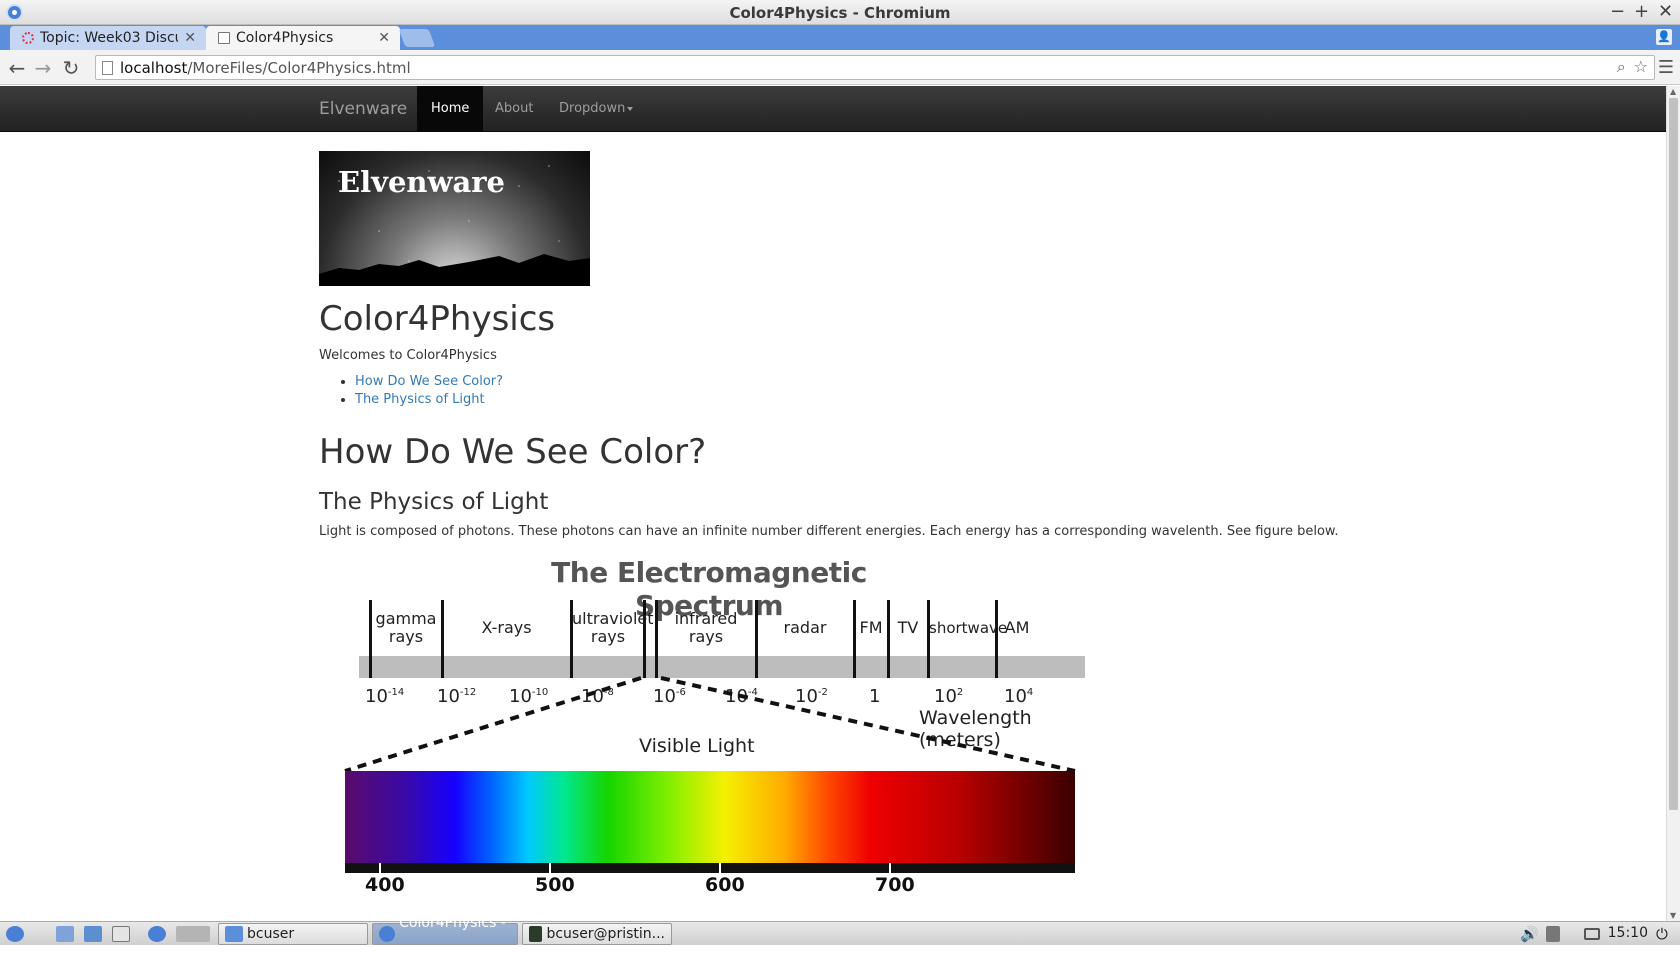 This screenshot has height=956, width=1680. Describe the element at coordinates (722, 667) in the screenshot. I see `spectrum-band` at that location.